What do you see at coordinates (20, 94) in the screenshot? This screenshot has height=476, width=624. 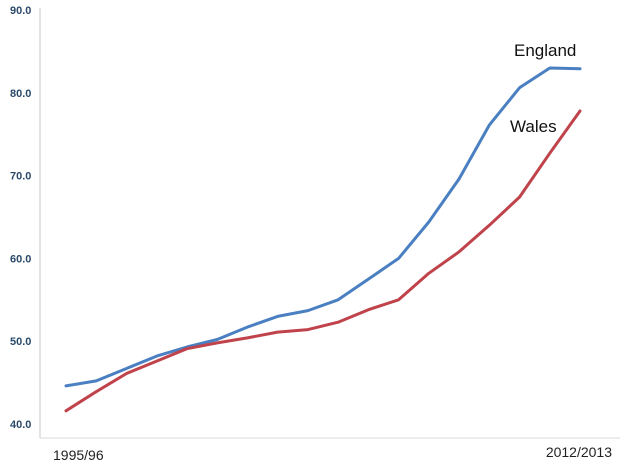 I see `y-tick-label: 80.0` at bounding box center [20, 94].